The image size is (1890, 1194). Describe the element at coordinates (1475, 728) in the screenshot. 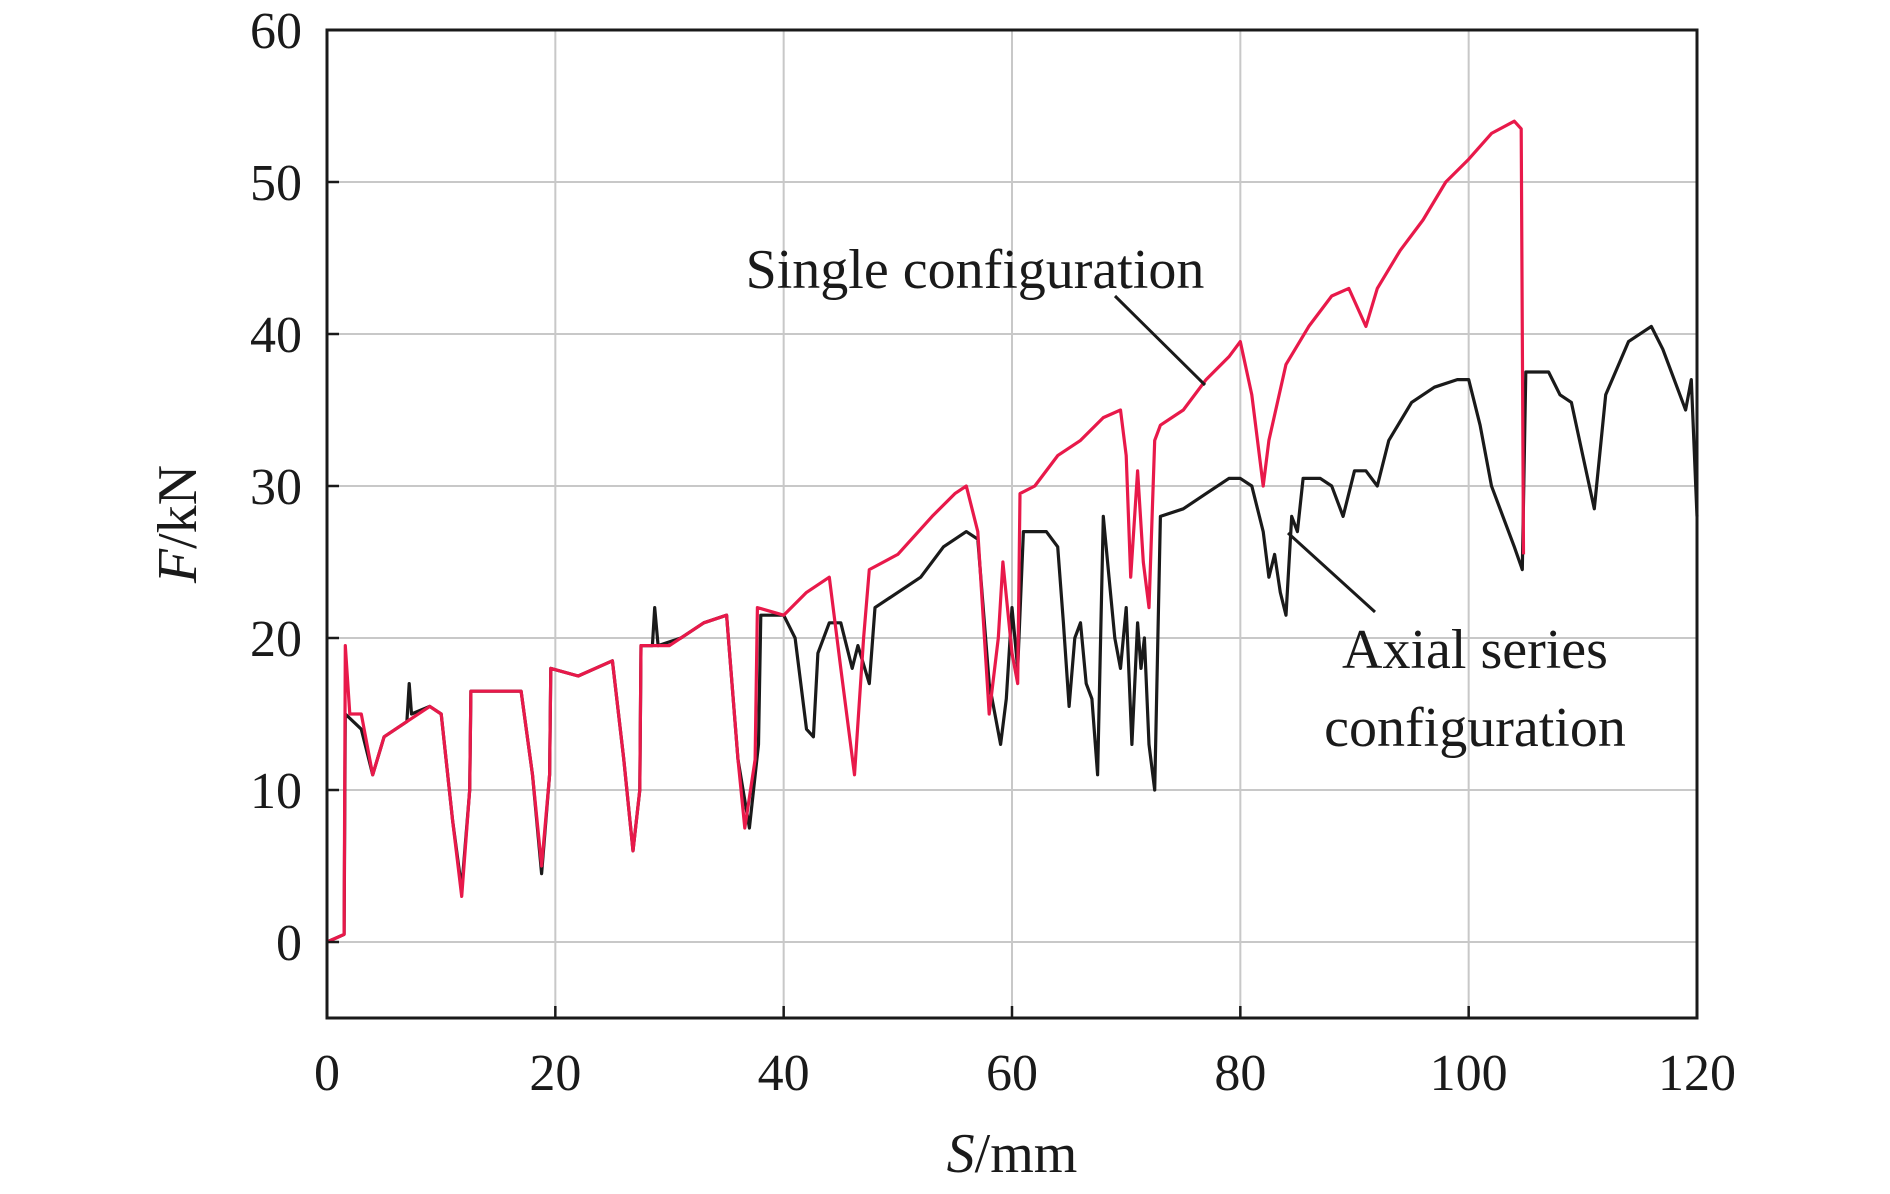

I see `annotation-line: configuration` at that location.